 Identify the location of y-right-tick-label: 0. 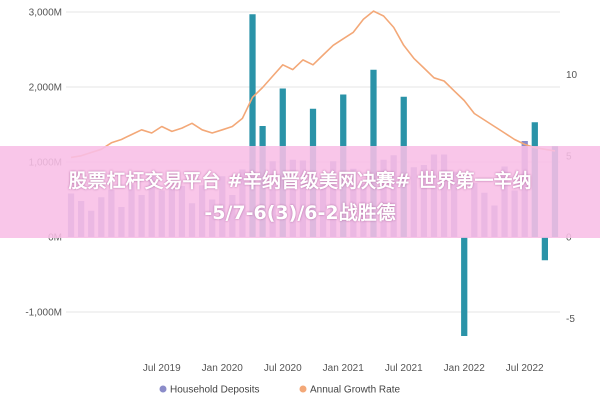
(569, 238).